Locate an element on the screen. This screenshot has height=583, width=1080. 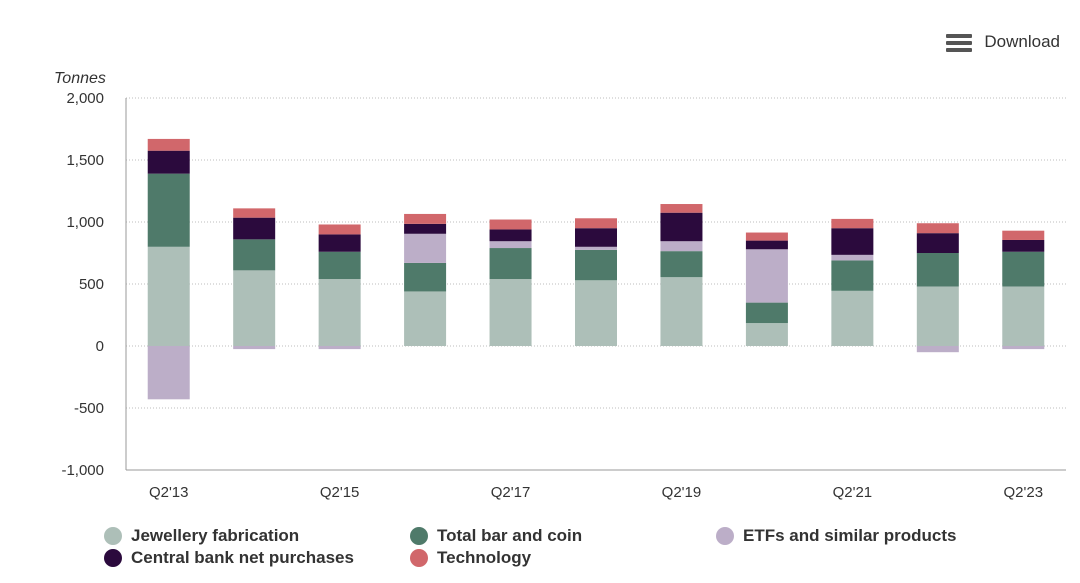
x-tick-label: Q2'19 is located at coordinates (682, 492).